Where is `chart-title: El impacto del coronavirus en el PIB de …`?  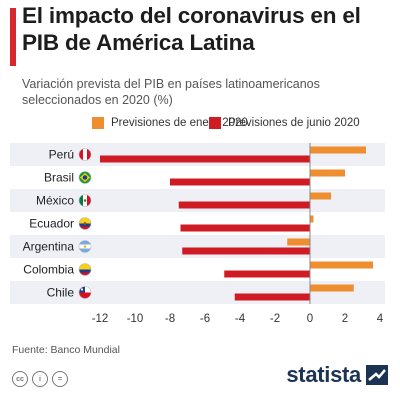 chart-title: El impacto del coronavirus en el PIB de … is located at coordinates (191, 29).